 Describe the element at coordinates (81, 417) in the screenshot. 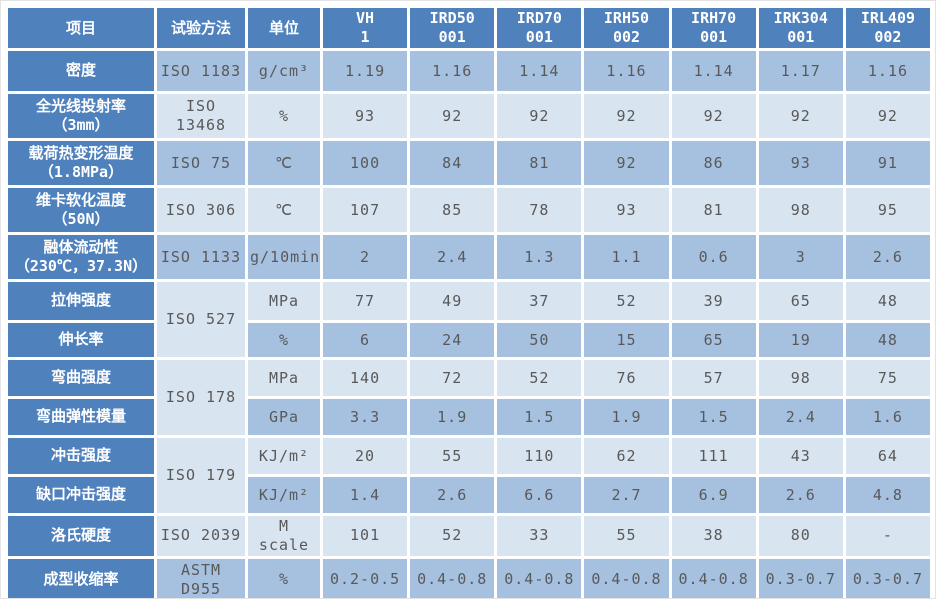

I see `row-label: 弯曲弹性模量` at that location.